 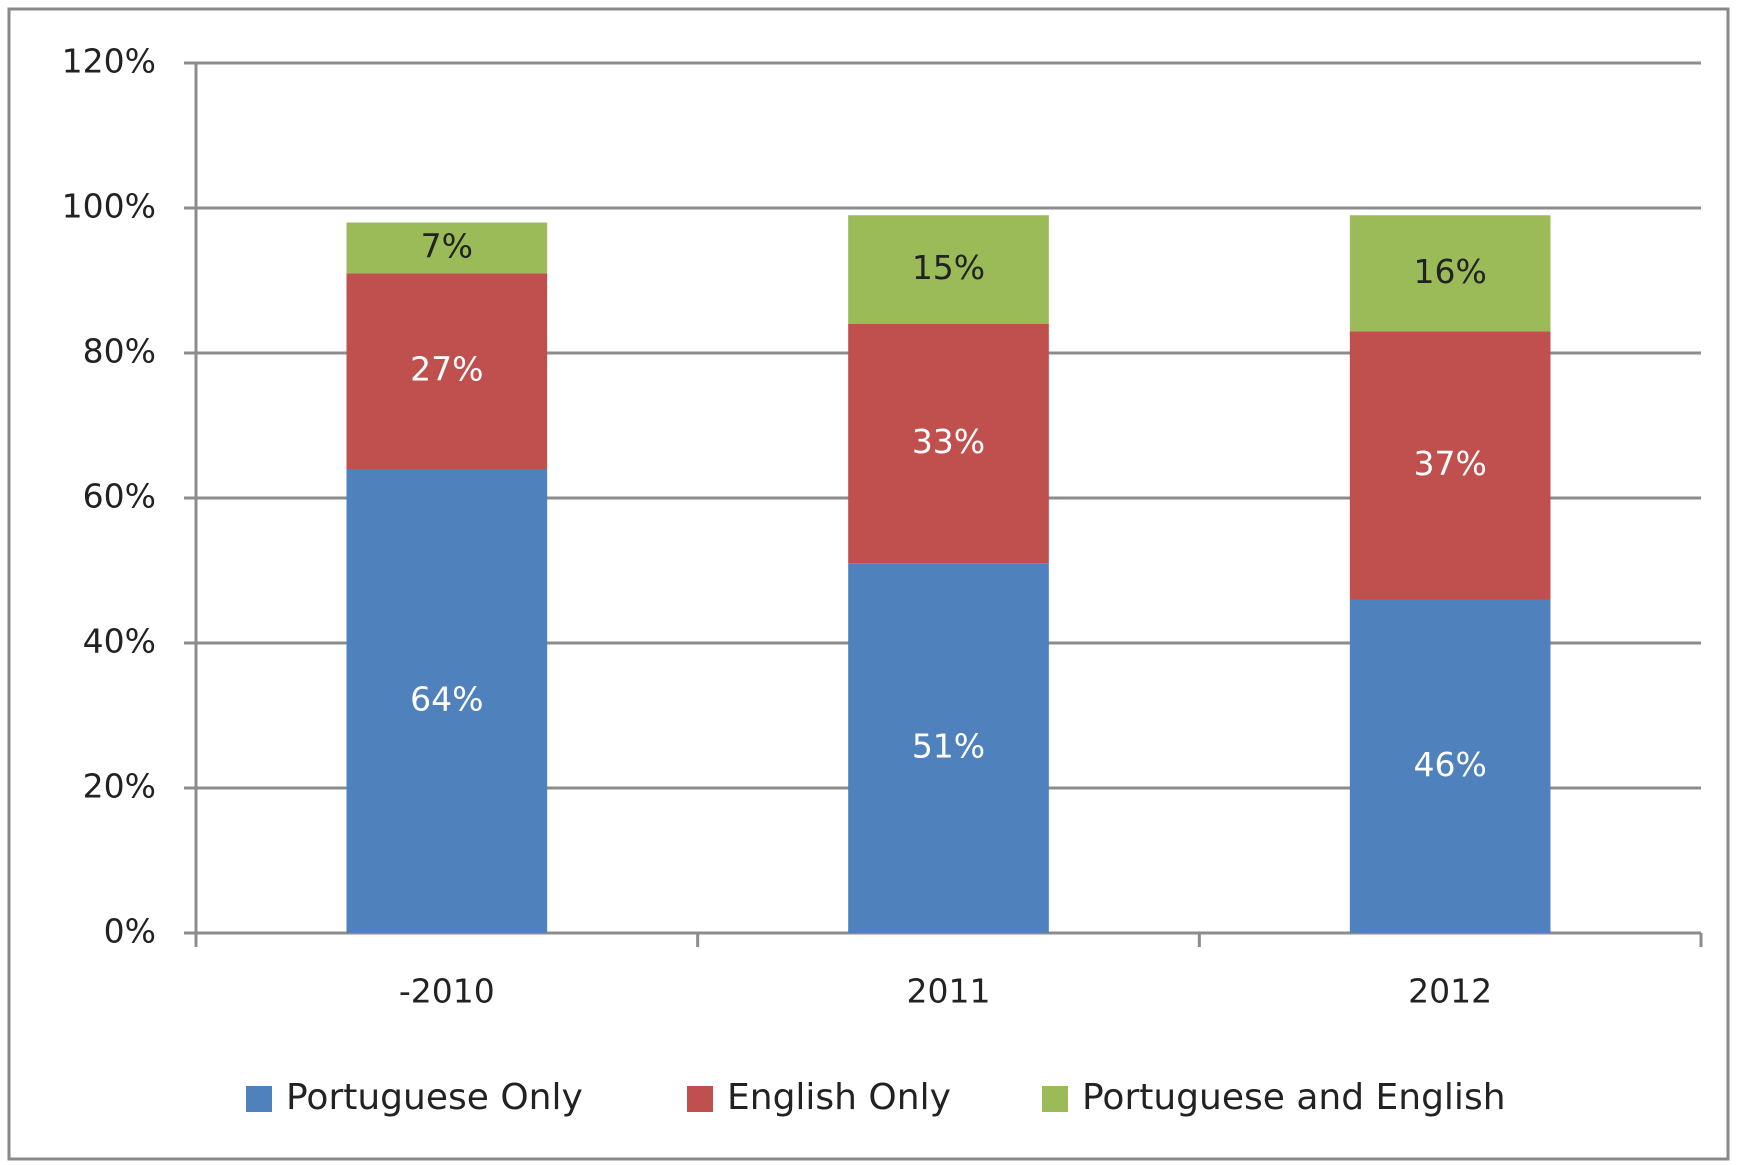 I want to click on value-label: 7%, so click(x=447, y=245).